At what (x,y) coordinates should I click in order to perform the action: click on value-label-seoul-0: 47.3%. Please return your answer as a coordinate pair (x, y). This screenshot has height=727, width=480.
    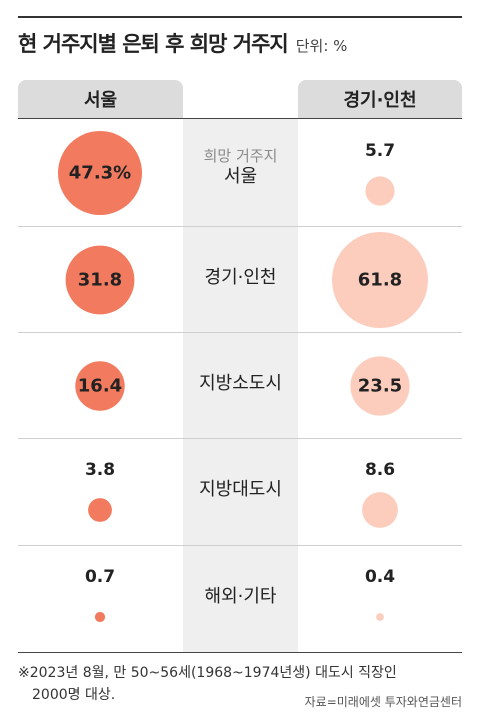
    Looking at the image, I should click on (100, 173).